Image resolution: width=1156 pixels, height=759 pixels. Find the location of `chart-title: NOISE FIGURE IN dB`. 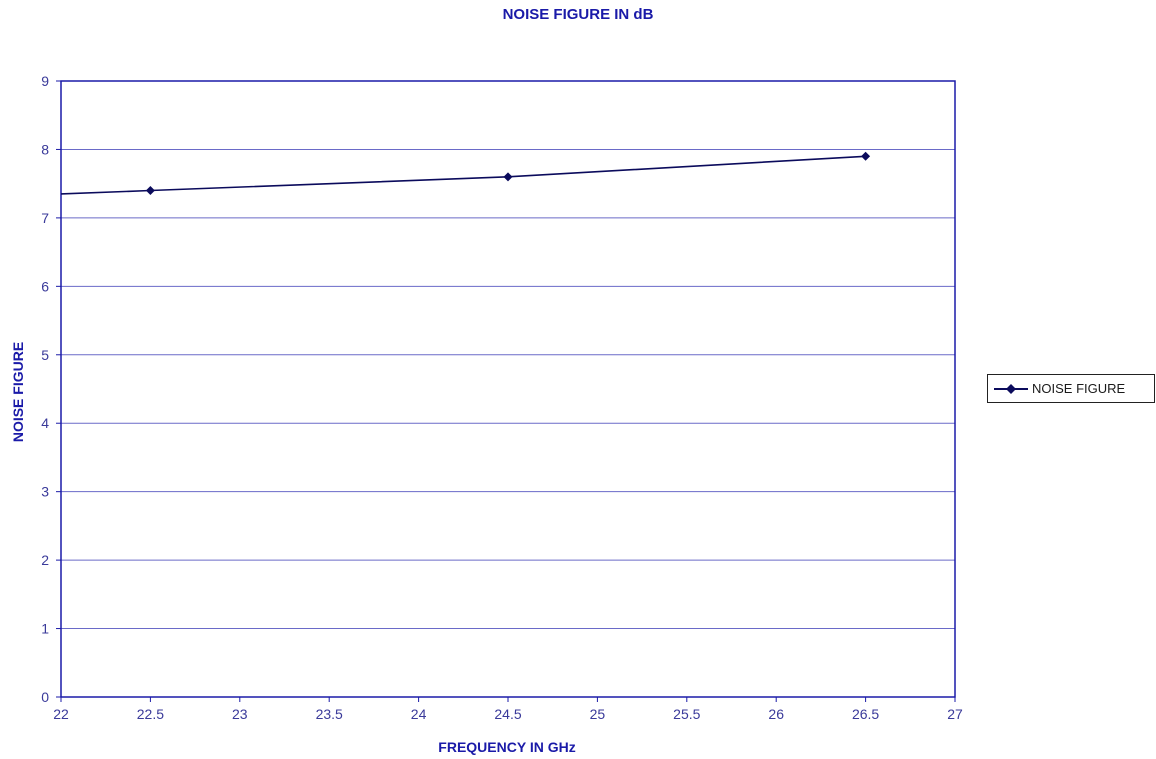

chart-title: NOISE FIGURE IN dB is located at coordinates (578, 14).